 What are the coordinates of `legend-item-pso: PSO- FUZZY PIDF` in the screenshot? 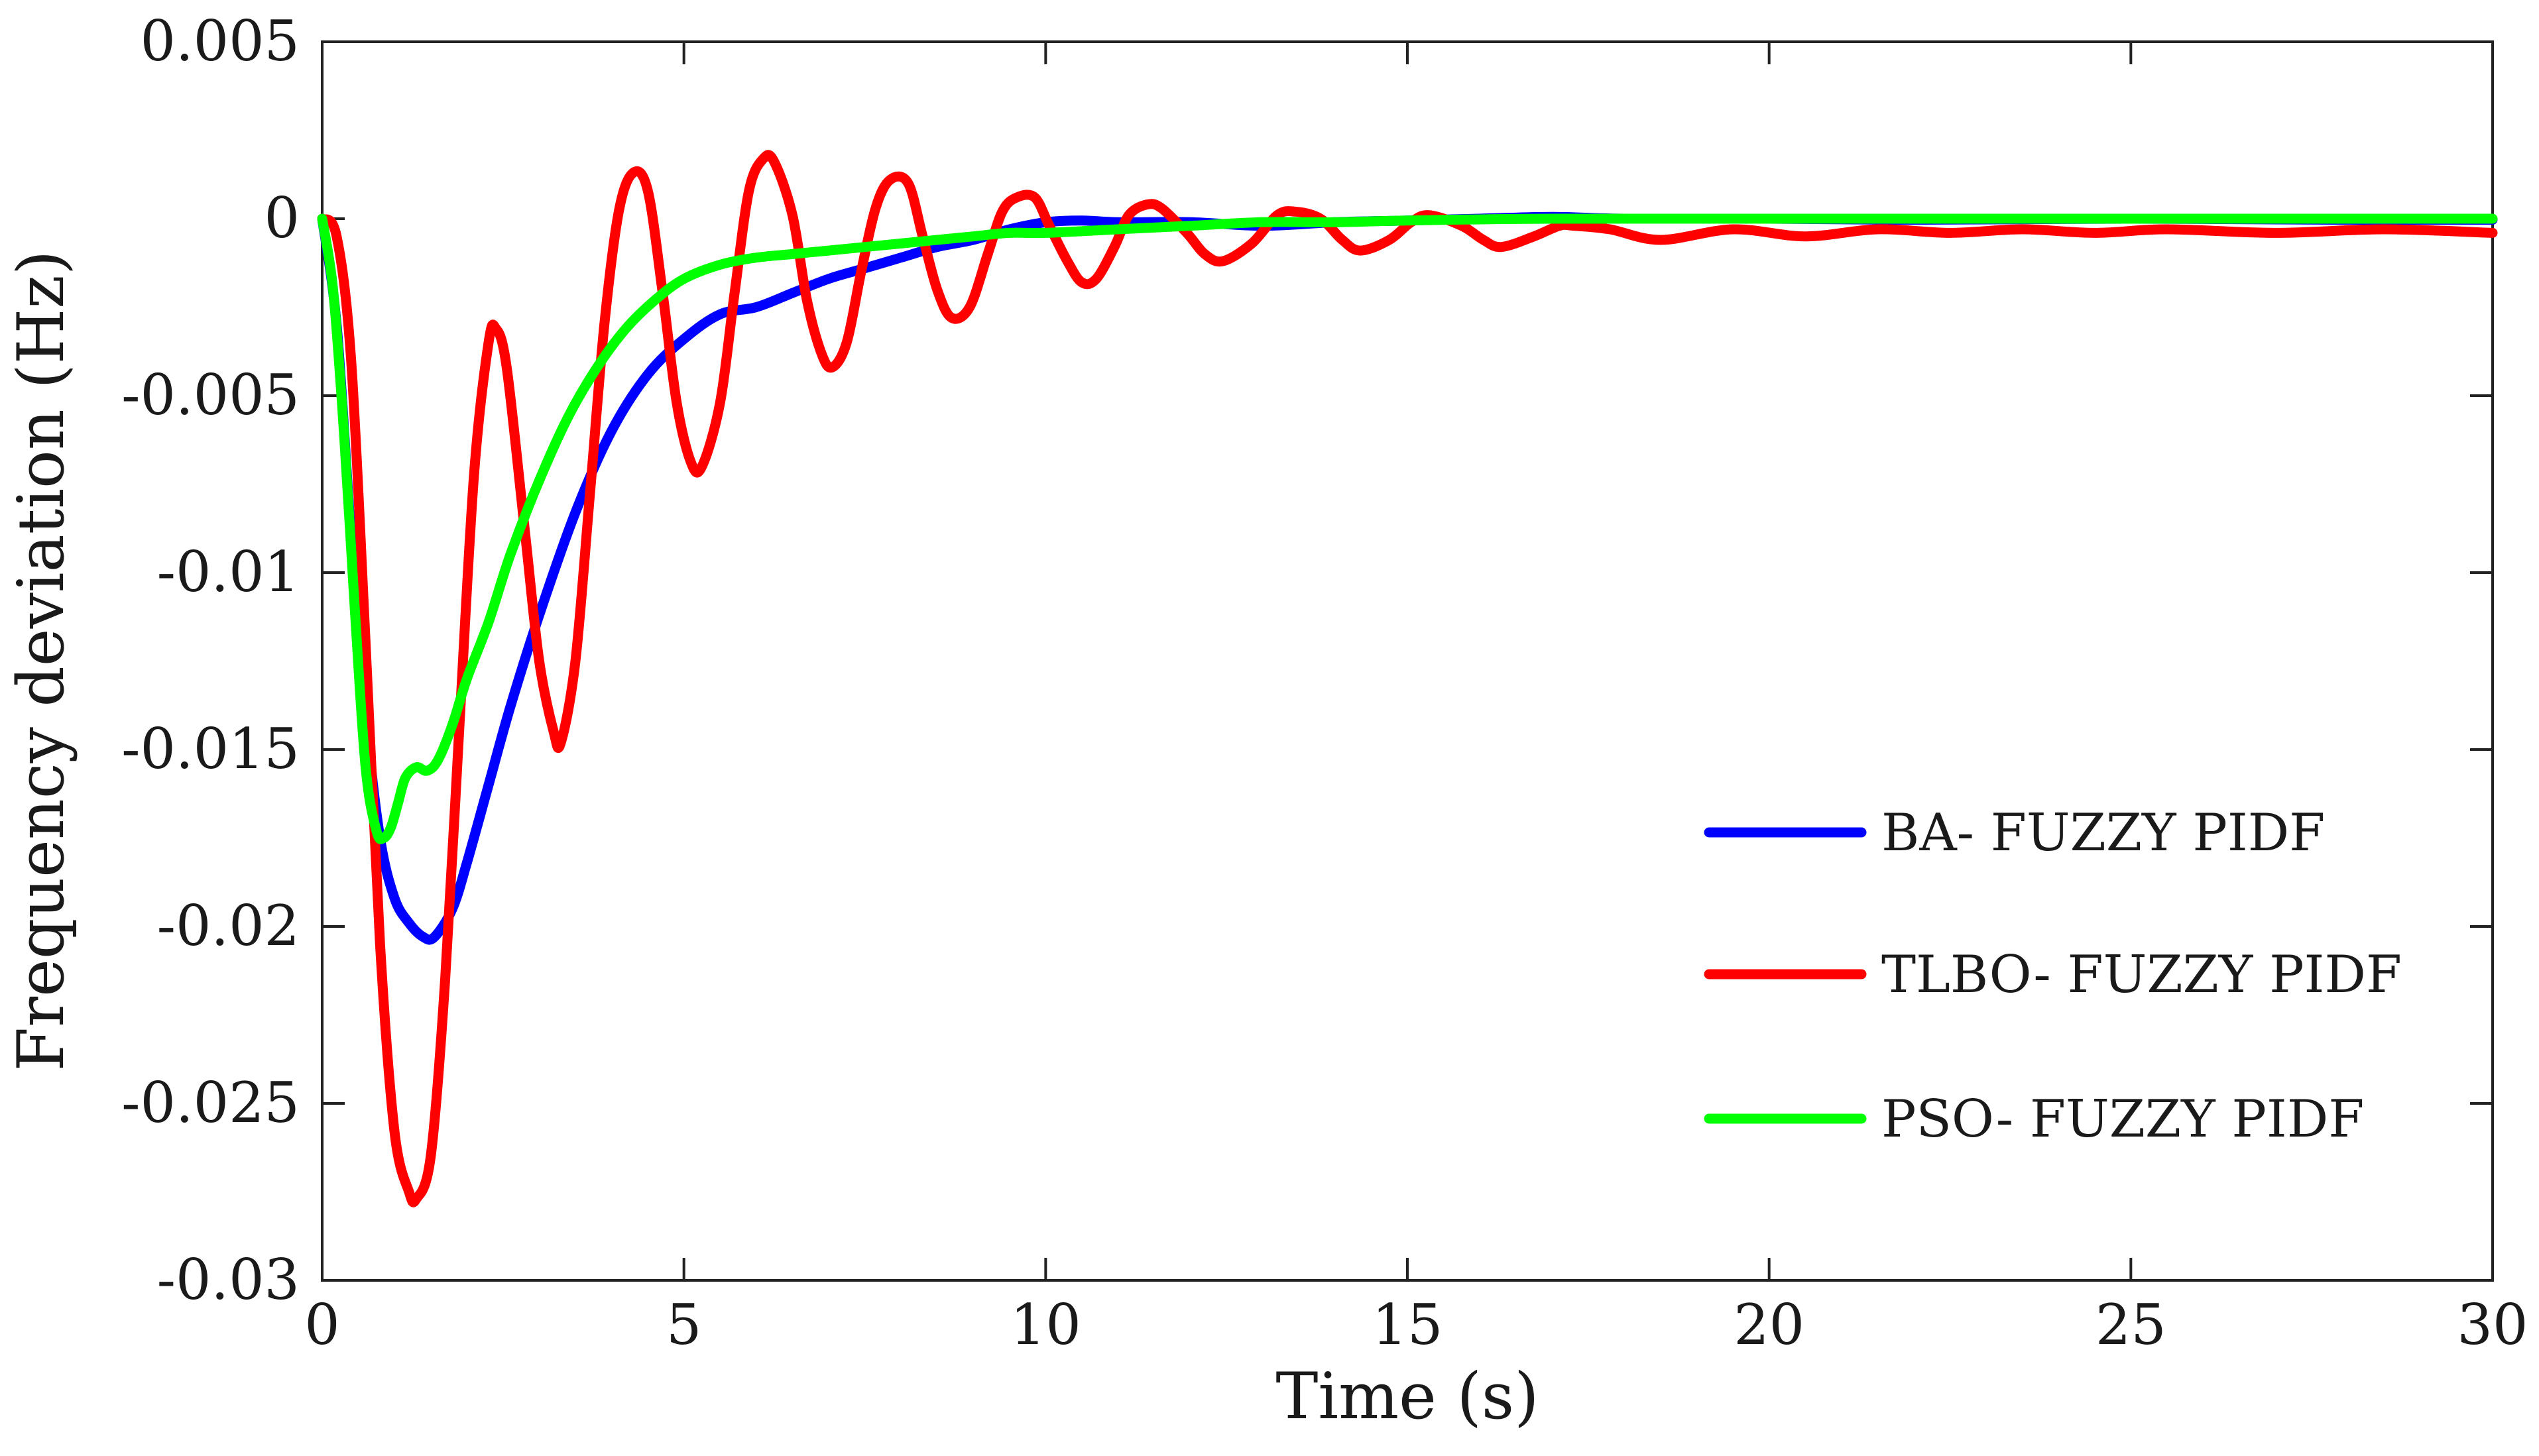 It's located at (2034, 1120).